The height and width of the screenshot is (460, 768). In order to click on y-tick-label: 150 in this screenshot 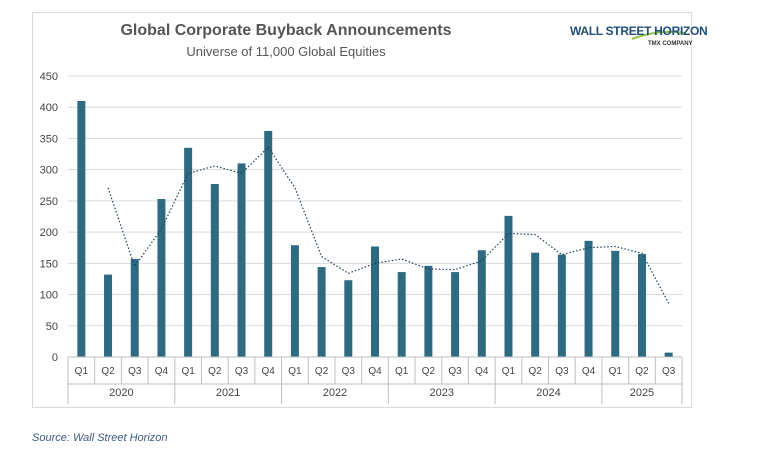, I will do `click(49, 264)`.